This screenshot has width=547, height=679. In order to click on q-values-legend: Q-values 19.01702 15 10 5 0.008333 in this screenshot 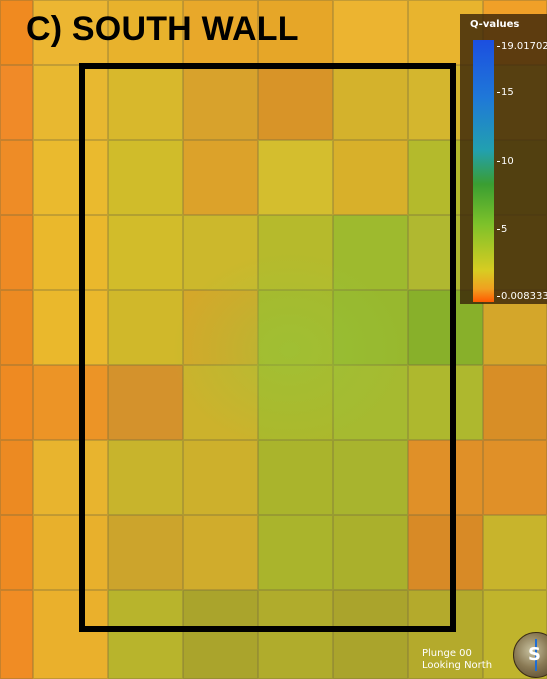, I will do `click(503, 159)`.